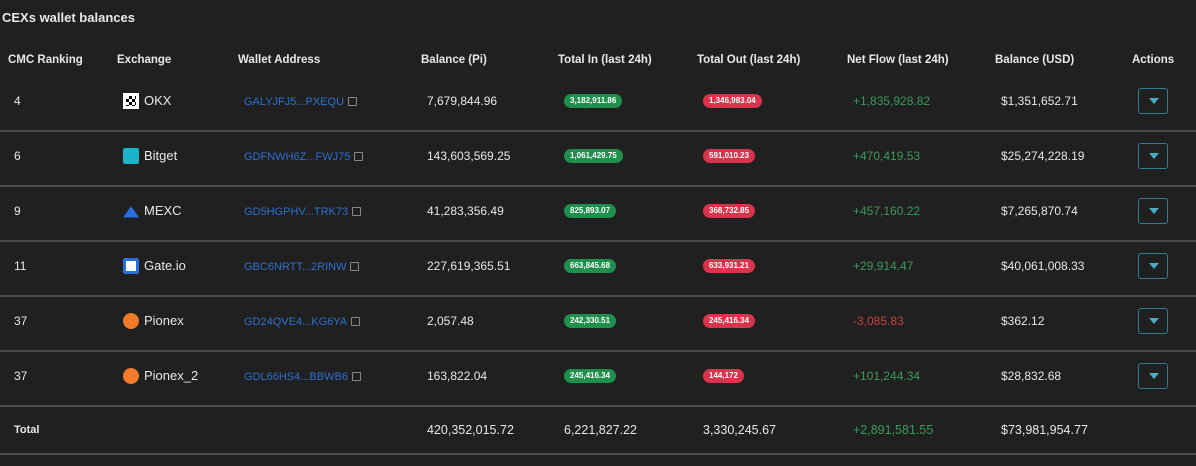 The height and width of the screenshot is (466, 1196). Describe the element at coordinates (465, 211) in the screenshot. I see `balance-pi: 41,283,356.49` at that location.